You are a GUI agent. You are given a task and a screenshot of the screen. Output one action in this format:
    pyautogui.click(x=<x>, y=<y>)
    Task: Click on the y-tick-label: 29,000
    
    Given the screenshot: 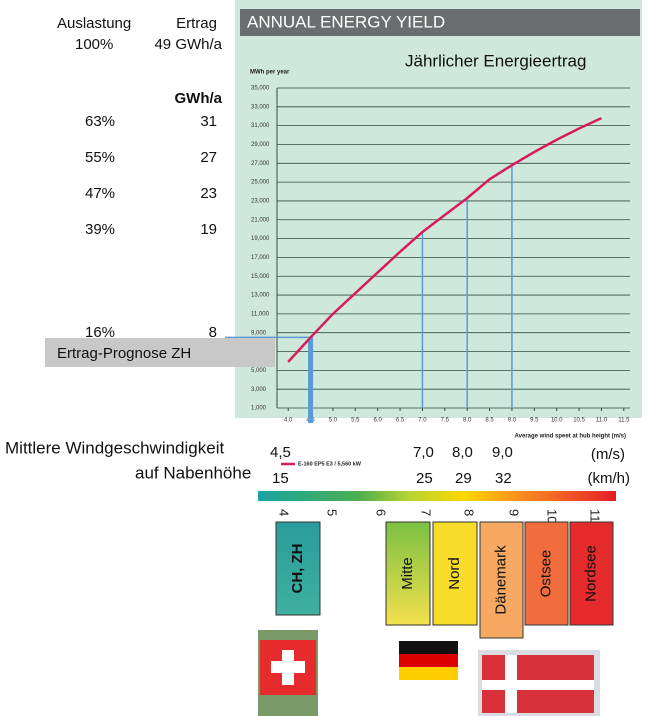 What is the action you would take?
    pyautogui.click(x=260, y=145)
    